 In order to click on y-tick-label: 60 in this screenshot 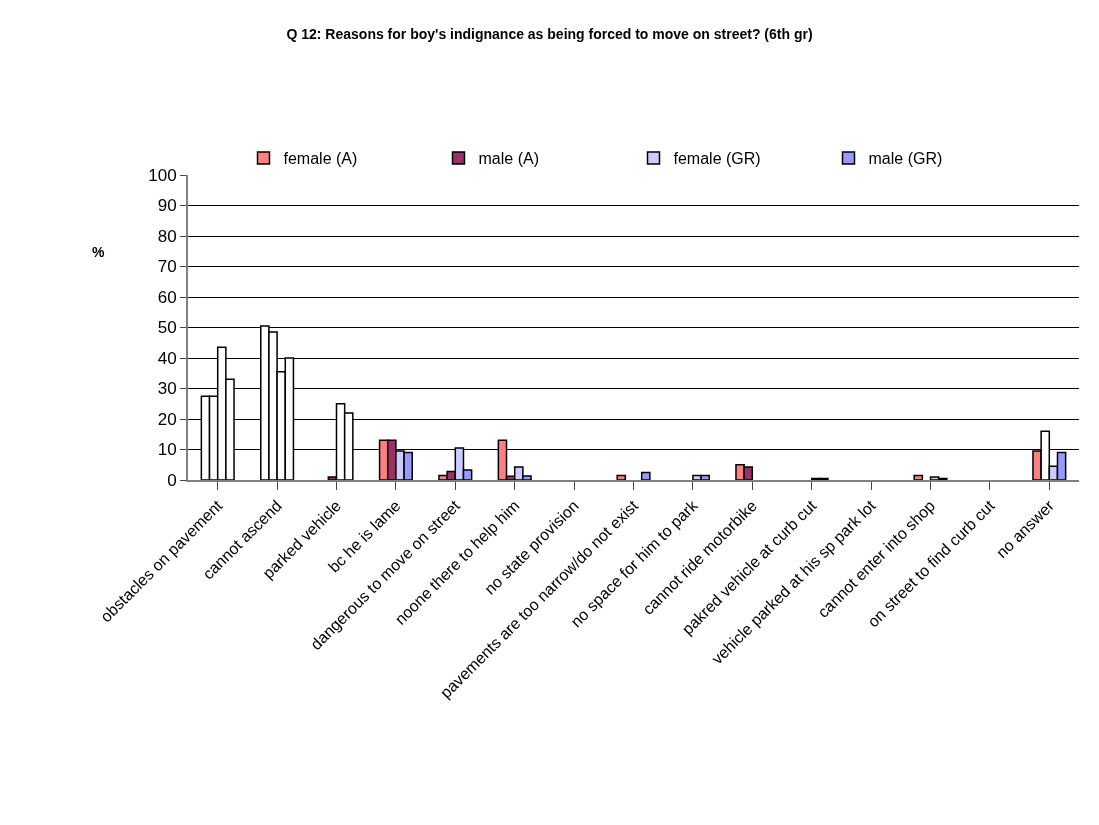, I will do `click(167, 297)`.